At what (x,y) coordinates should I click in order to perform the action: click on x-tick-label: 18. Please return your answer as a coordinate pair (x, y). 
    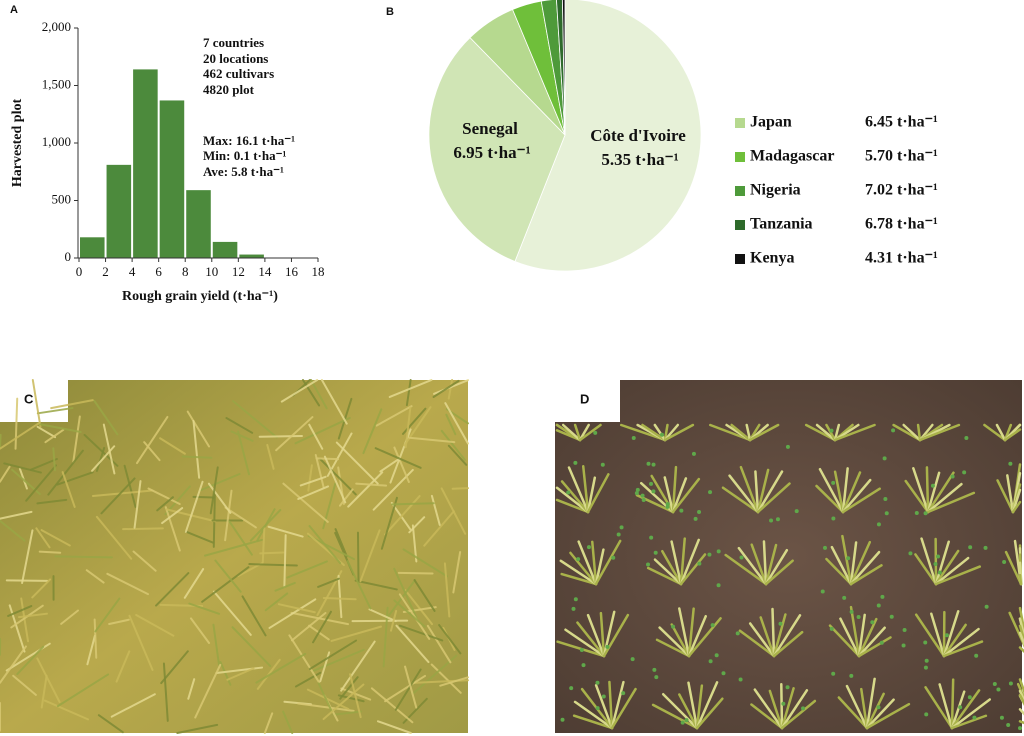
    Looking at the image, I should click on (318, 271).